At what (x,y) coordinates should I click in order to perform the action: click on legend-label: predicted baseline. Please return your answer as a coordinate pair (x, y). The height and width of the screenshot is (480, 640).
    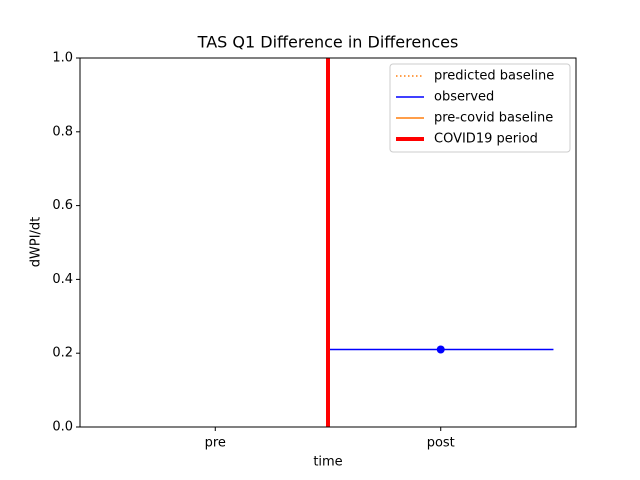
    Looking at the image, I should click on (494, 76).